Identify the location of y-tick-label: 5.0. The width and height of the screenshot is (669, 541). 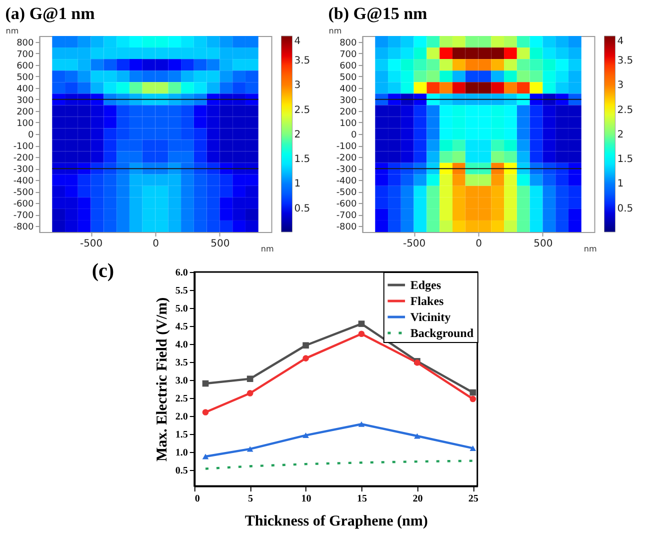
(181, 308).